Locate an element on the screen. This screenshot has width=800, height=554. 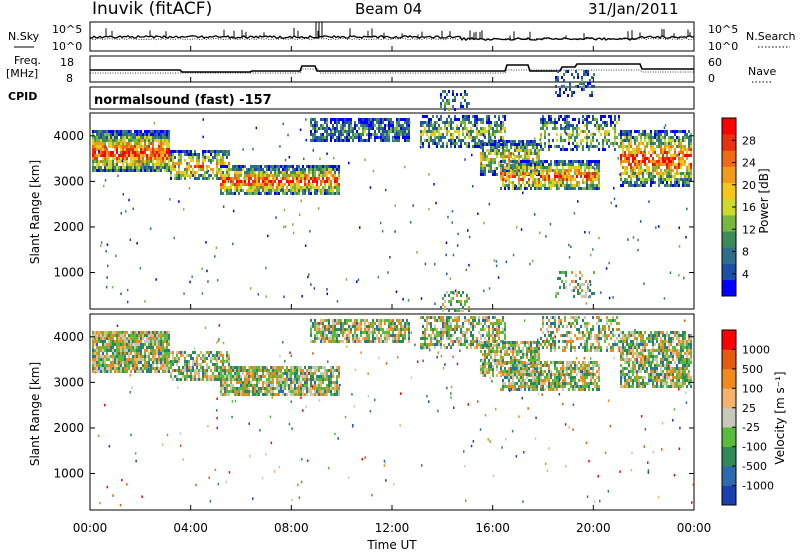
noise-left-tick-top: 10^5 is located at coordinates (67, 29).